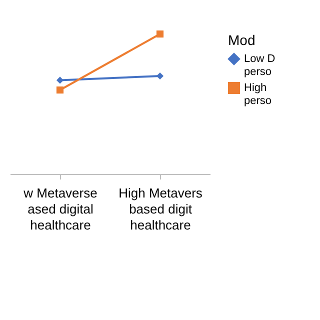 Image resolution: width=320 pixels, height=320 pixels. I want to click on legend-label: High perso, so click(258, 94).